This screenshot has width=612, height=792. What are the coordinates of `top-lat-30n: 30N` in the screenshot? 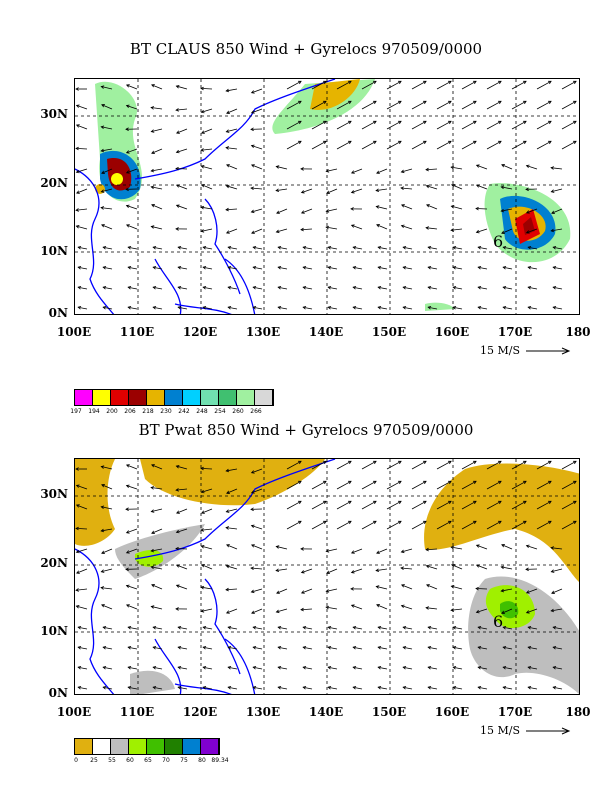 It's located at (54, 114).